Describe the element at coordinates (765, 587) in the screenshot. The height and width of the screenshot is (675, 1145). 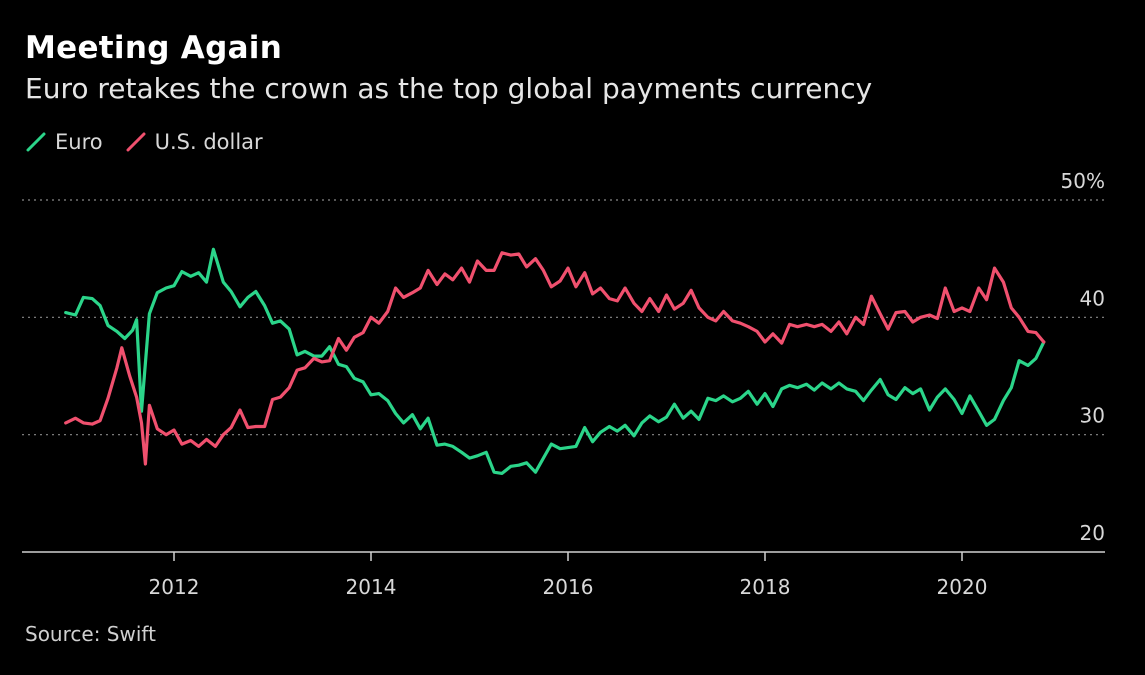
I see `x-tick-label-2018: 2018` at that location.